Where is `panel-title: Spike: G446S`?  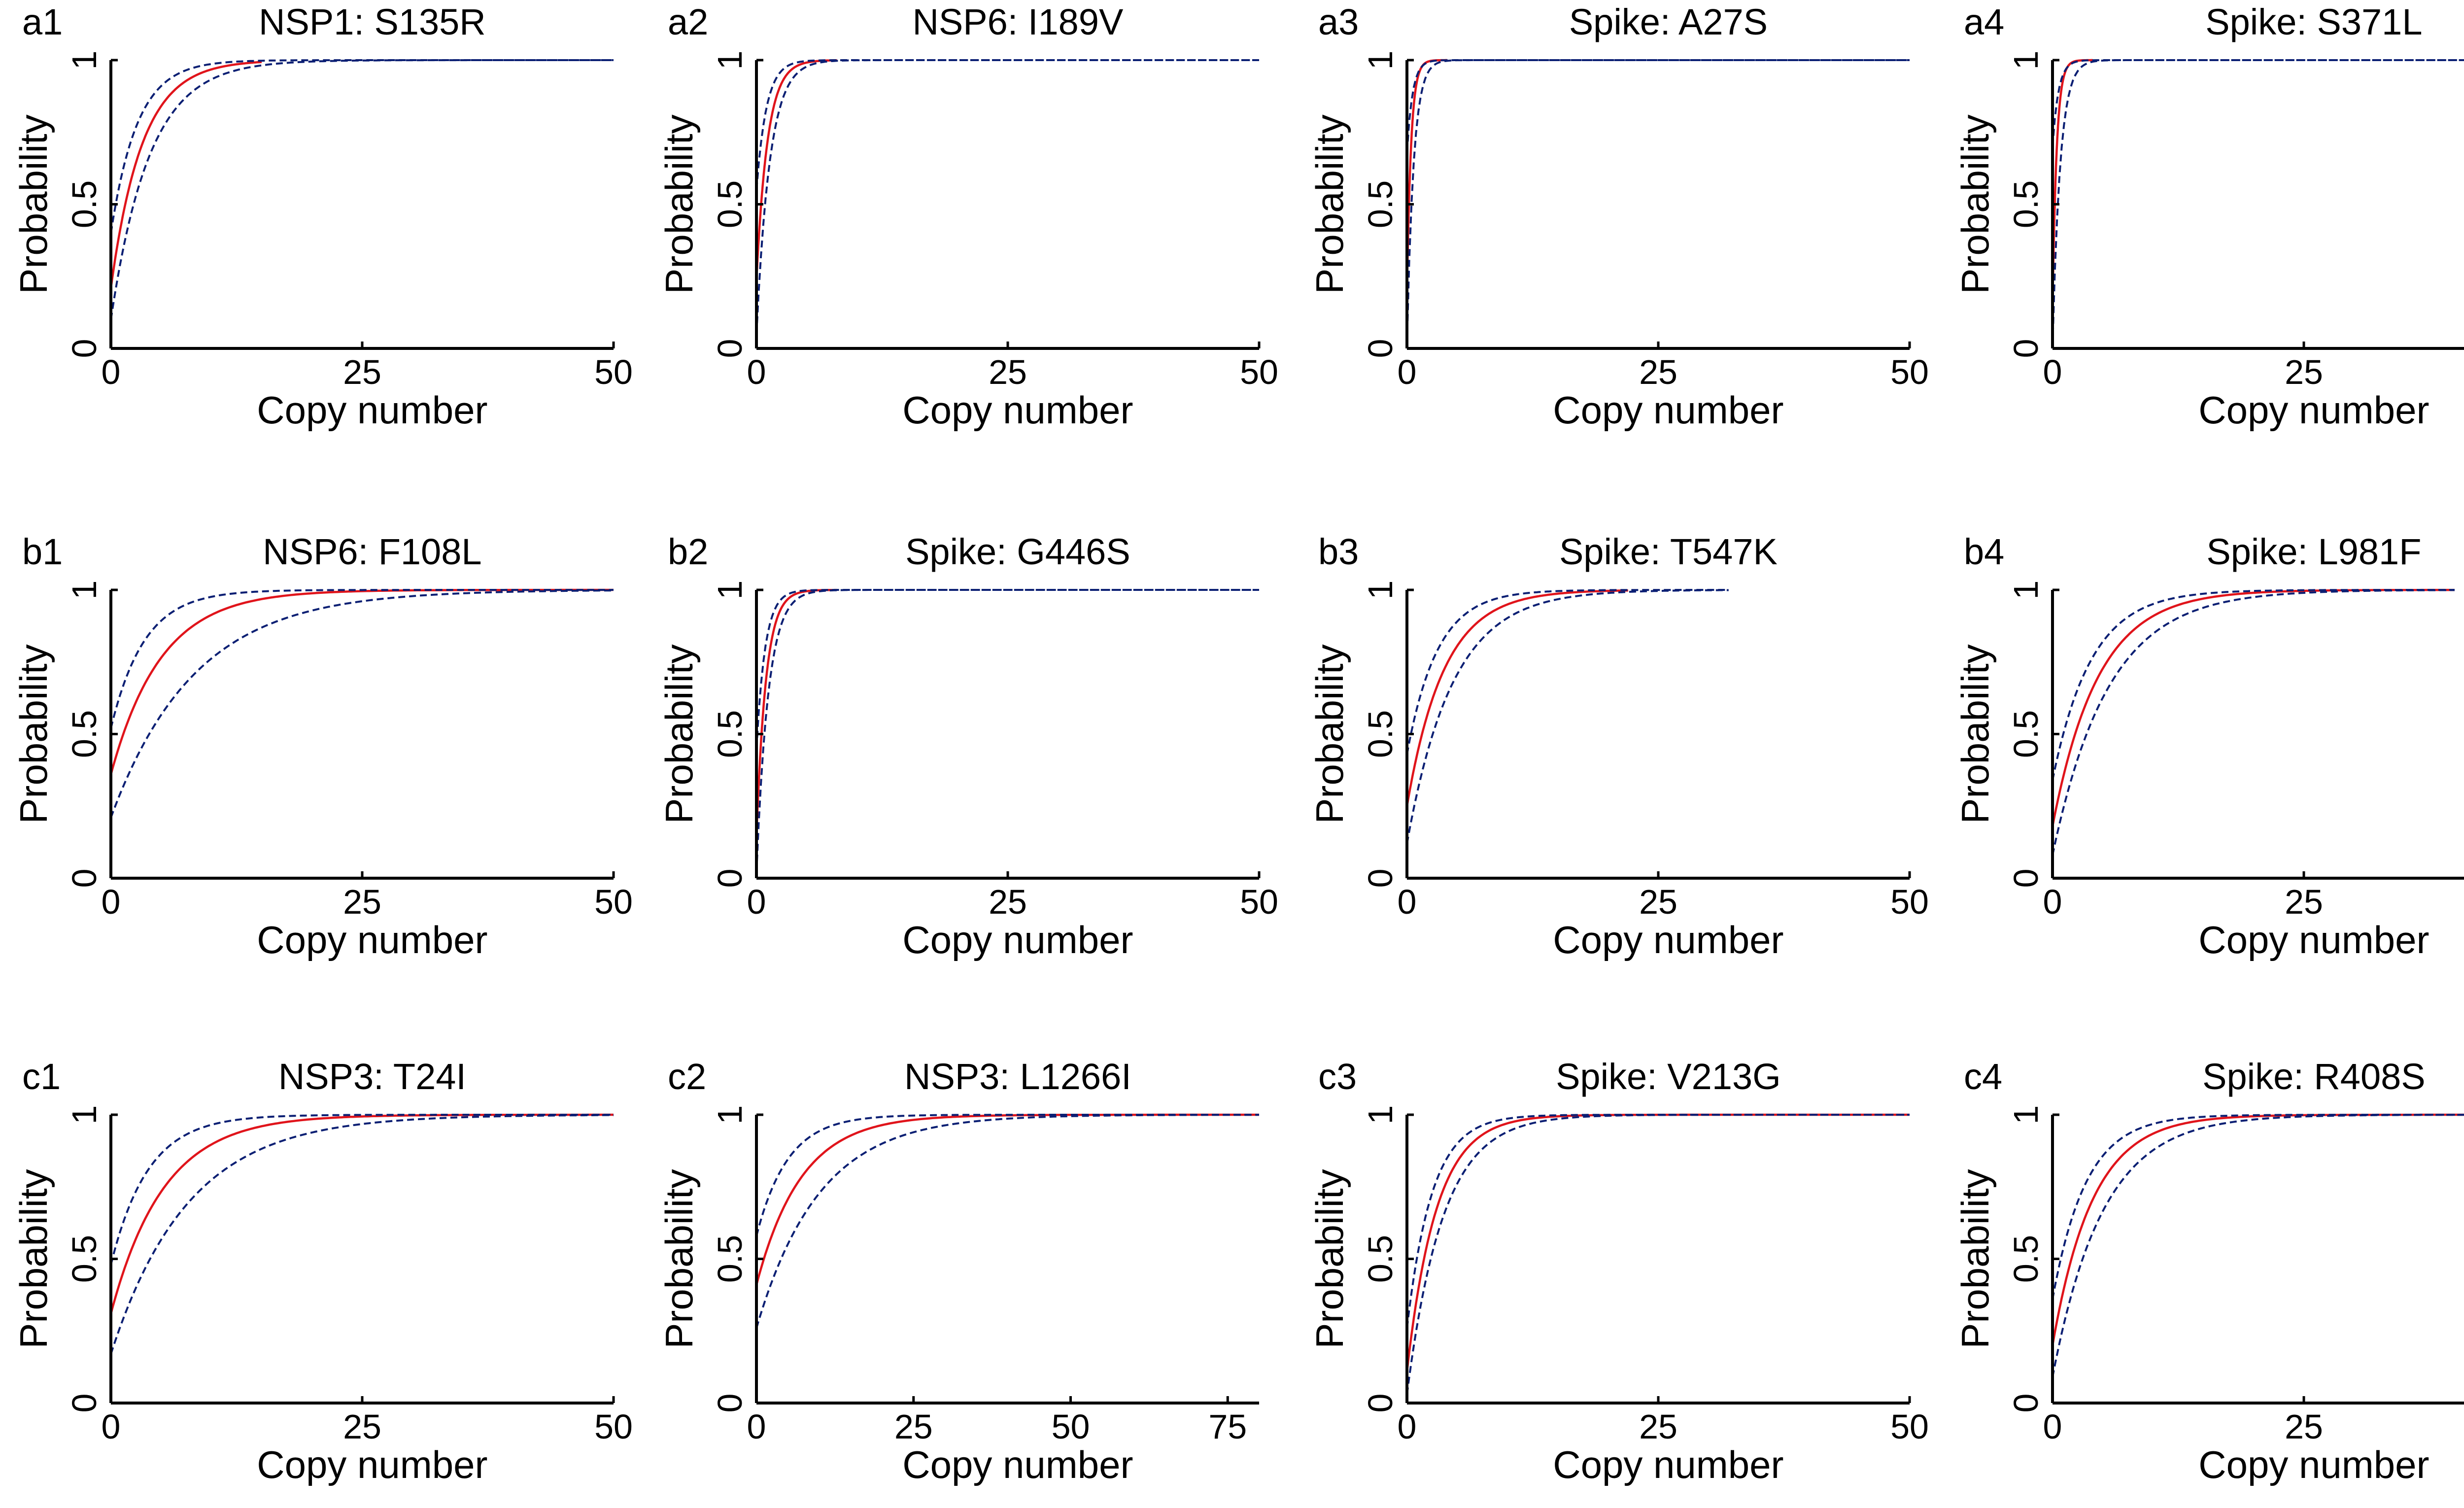 panel-title: Spike: G446S is located at coordinates (1017, 551).